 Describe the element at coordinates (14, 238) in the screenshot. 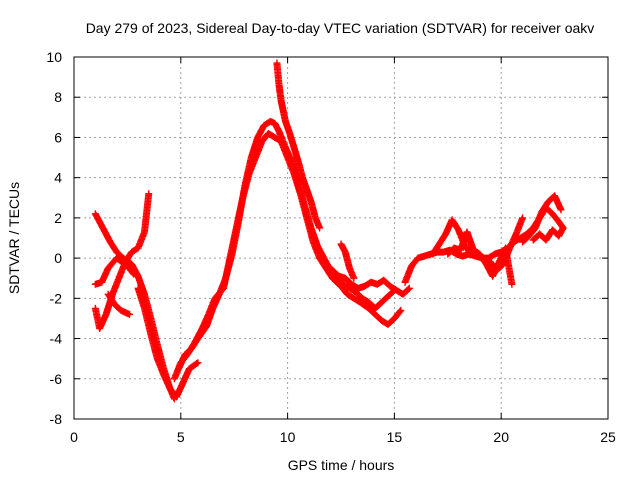

I see `y-axis-title: SDTVAR / TECUs` at that location.